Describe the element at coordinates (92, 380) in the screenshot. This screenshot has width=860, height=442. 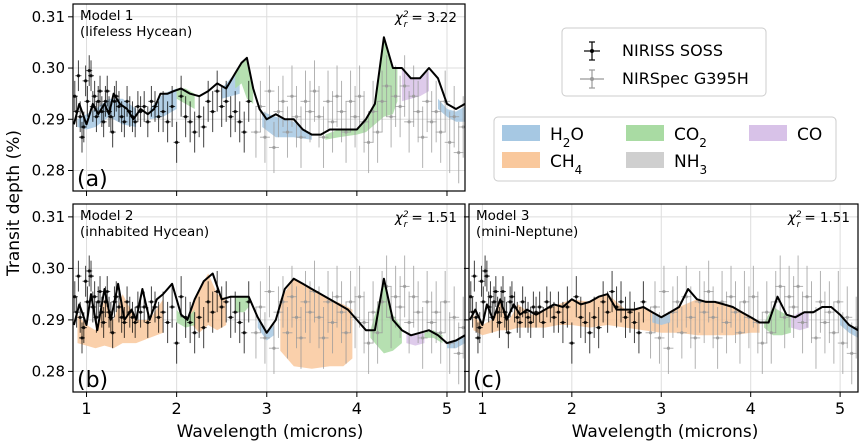
I see `panel-b-label: (b)` at that location.